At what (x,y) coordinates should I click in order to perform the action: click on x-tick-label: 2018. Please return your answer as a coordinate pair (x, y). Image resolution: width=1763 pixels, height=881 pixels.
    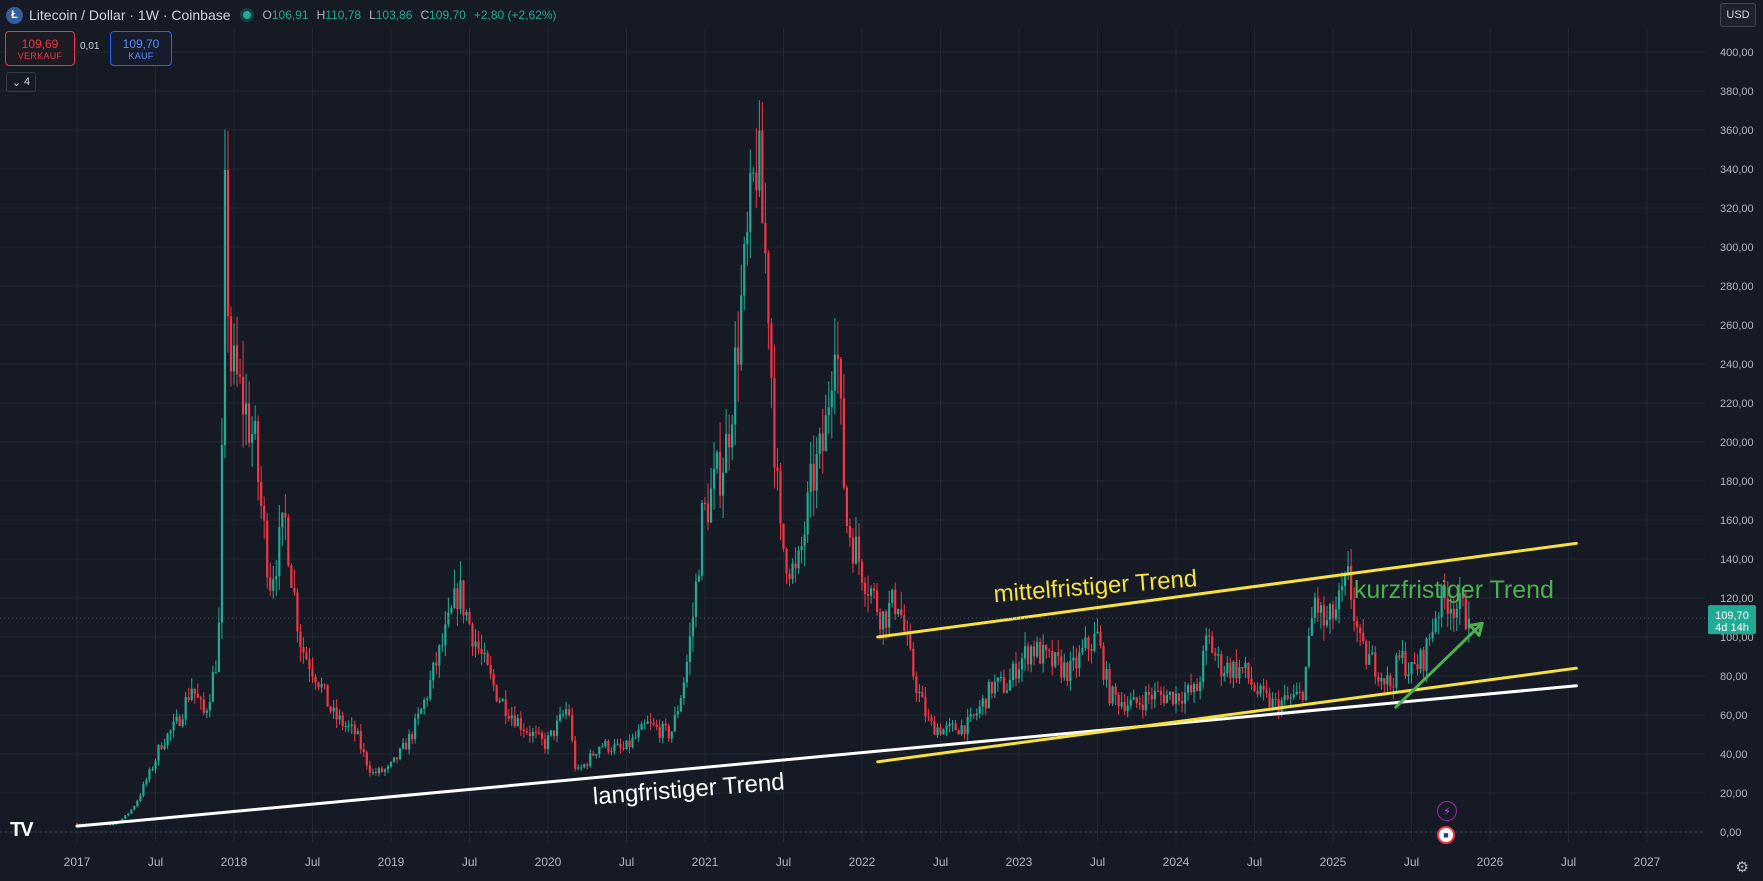
    Looking at the image, I should click on (234, 862).